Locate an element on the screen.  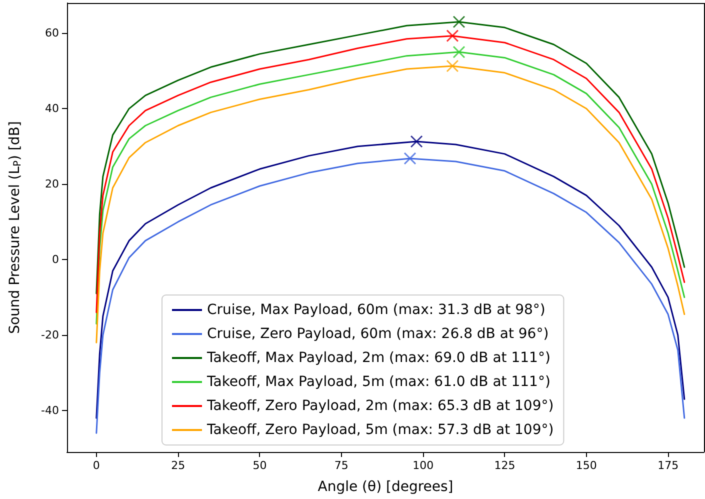
y-tick-label: 20 is located at coordinates (52, 184).